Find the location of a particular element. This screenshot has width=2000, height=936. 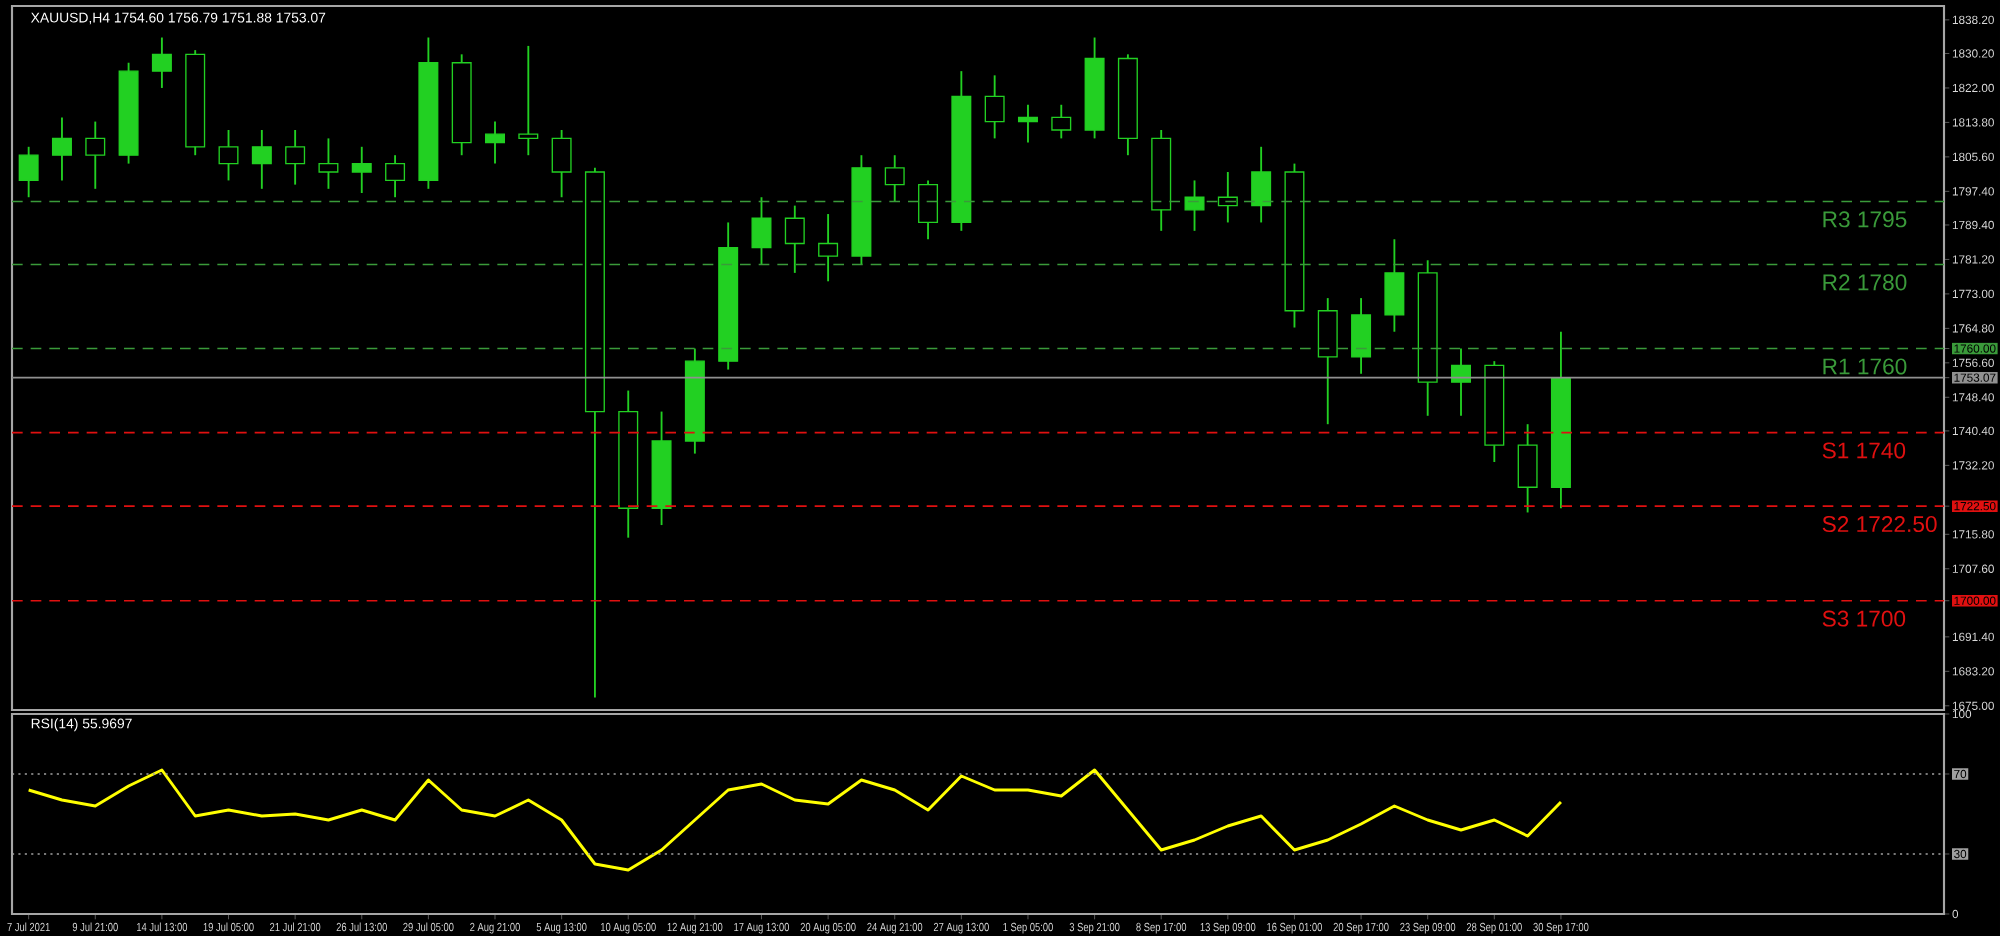

ref-line-label: S2 1722.50 is located at coordinates (1879, 524).